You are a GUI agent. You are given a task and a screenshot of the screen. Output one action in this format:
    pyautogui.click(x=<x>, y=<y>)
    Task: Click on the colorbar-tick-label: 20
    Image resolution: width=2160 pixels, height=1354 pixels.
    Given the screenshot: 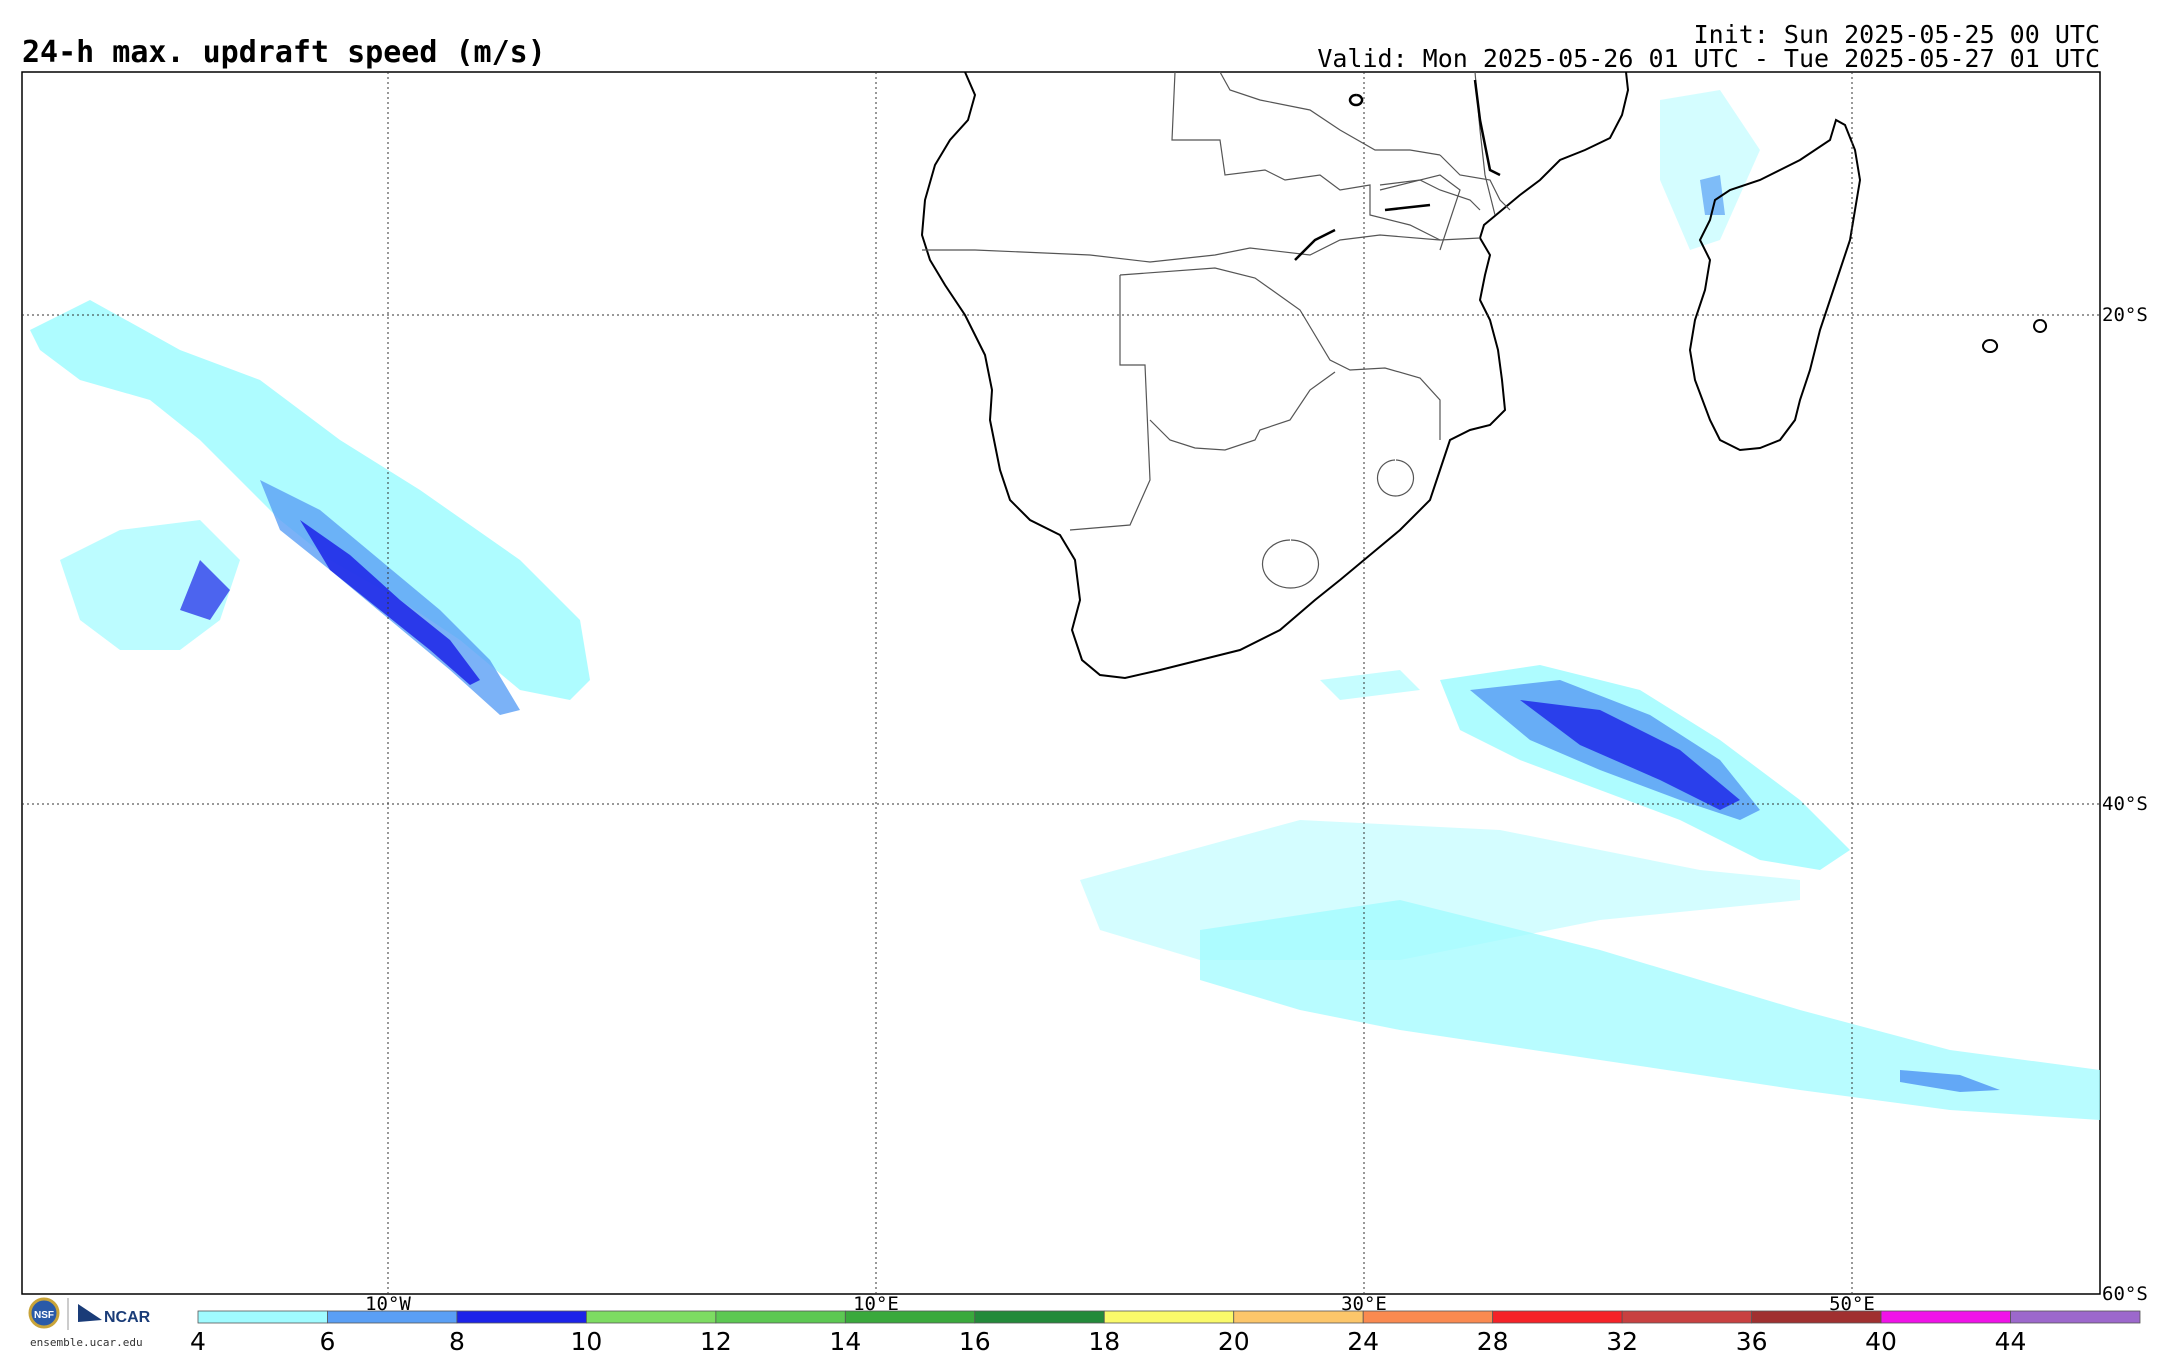 What is the action you would take?
    pyautogui.click(x=1234, y=1340)
    